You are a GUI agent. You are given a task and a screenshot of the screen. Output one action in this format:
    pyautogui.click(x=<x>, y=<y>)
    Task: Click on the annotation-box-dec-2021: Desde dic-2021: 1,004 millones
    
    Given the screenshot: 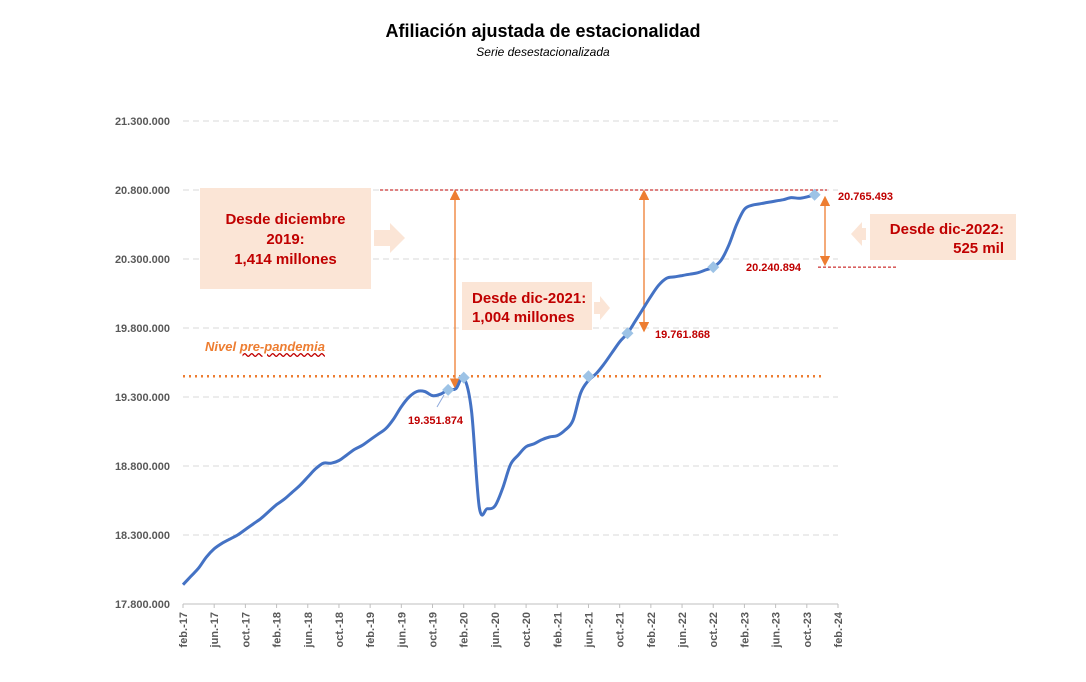 What is the action you would take?
    pyautogui.click(x=527, y=306)
    